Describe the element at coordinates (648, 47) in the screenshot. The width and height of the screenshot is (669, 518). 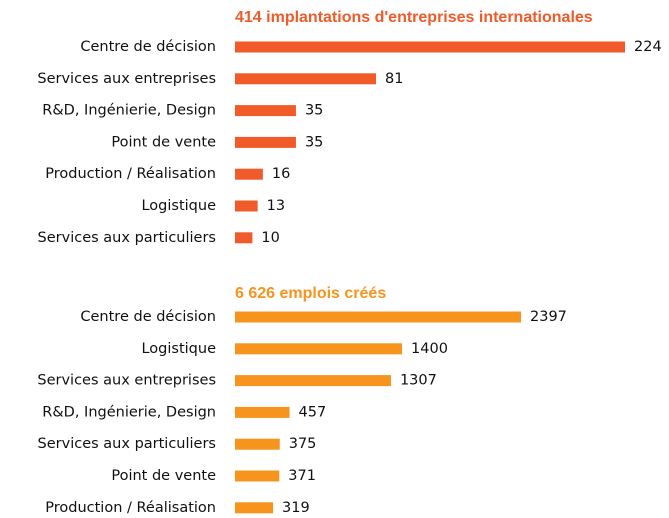
I see `value-label: 224` at that location.